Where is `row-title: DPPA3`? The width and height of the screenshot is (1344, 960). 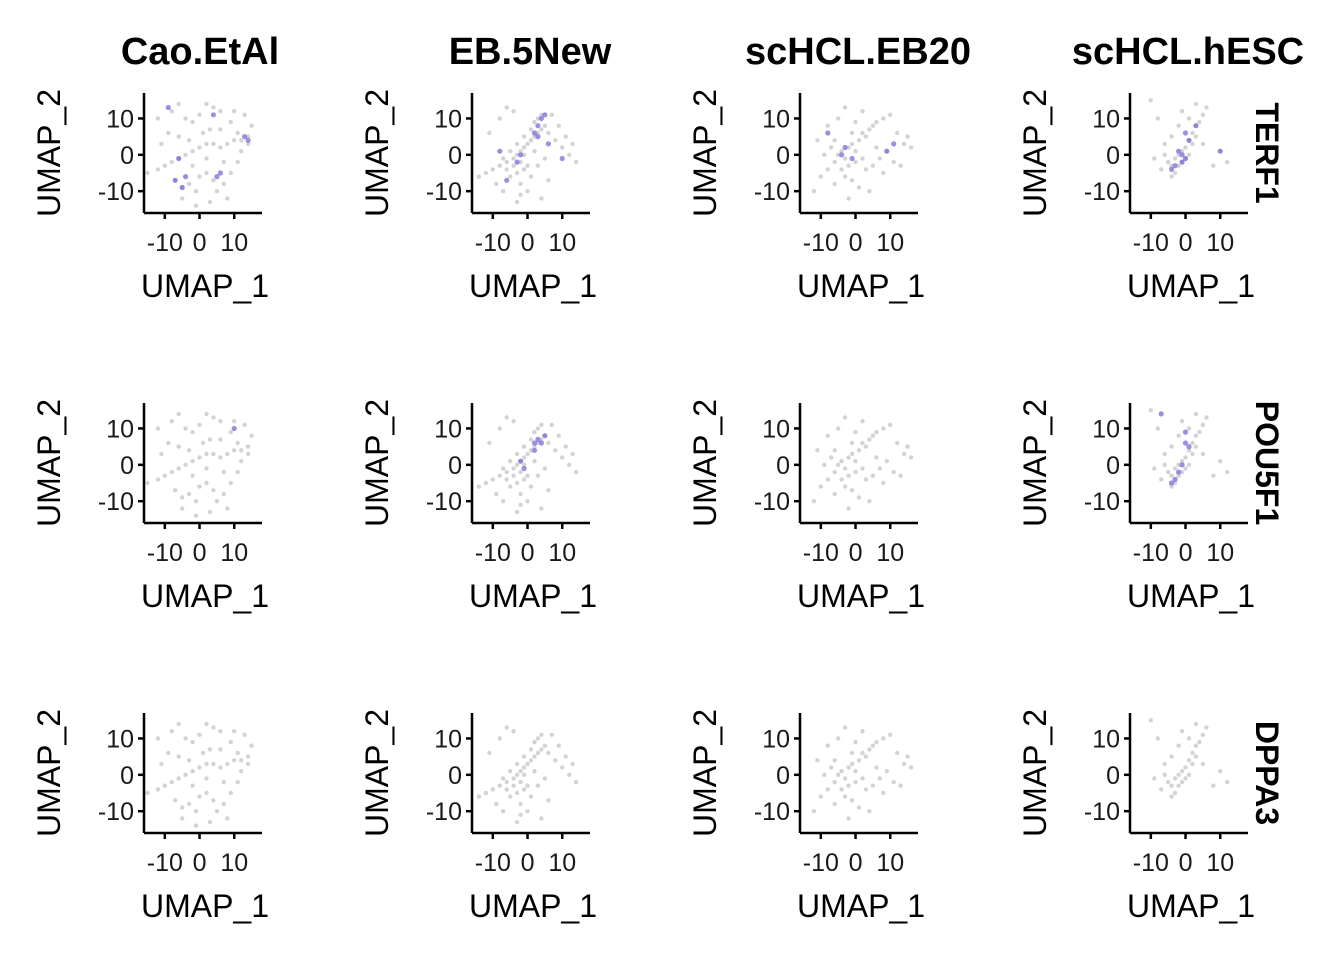
row-title: DPPA3 is located at coordinates (1267, 773).